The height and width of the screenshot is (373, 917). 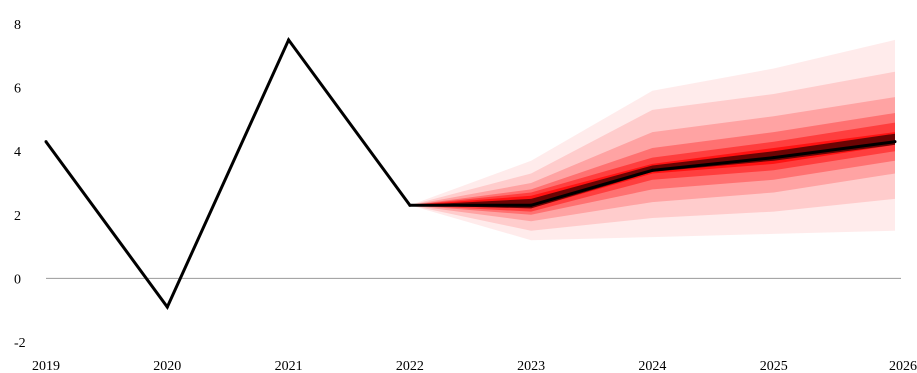 I want to click on y-tick-label: -2, so click(x=20, y=343).